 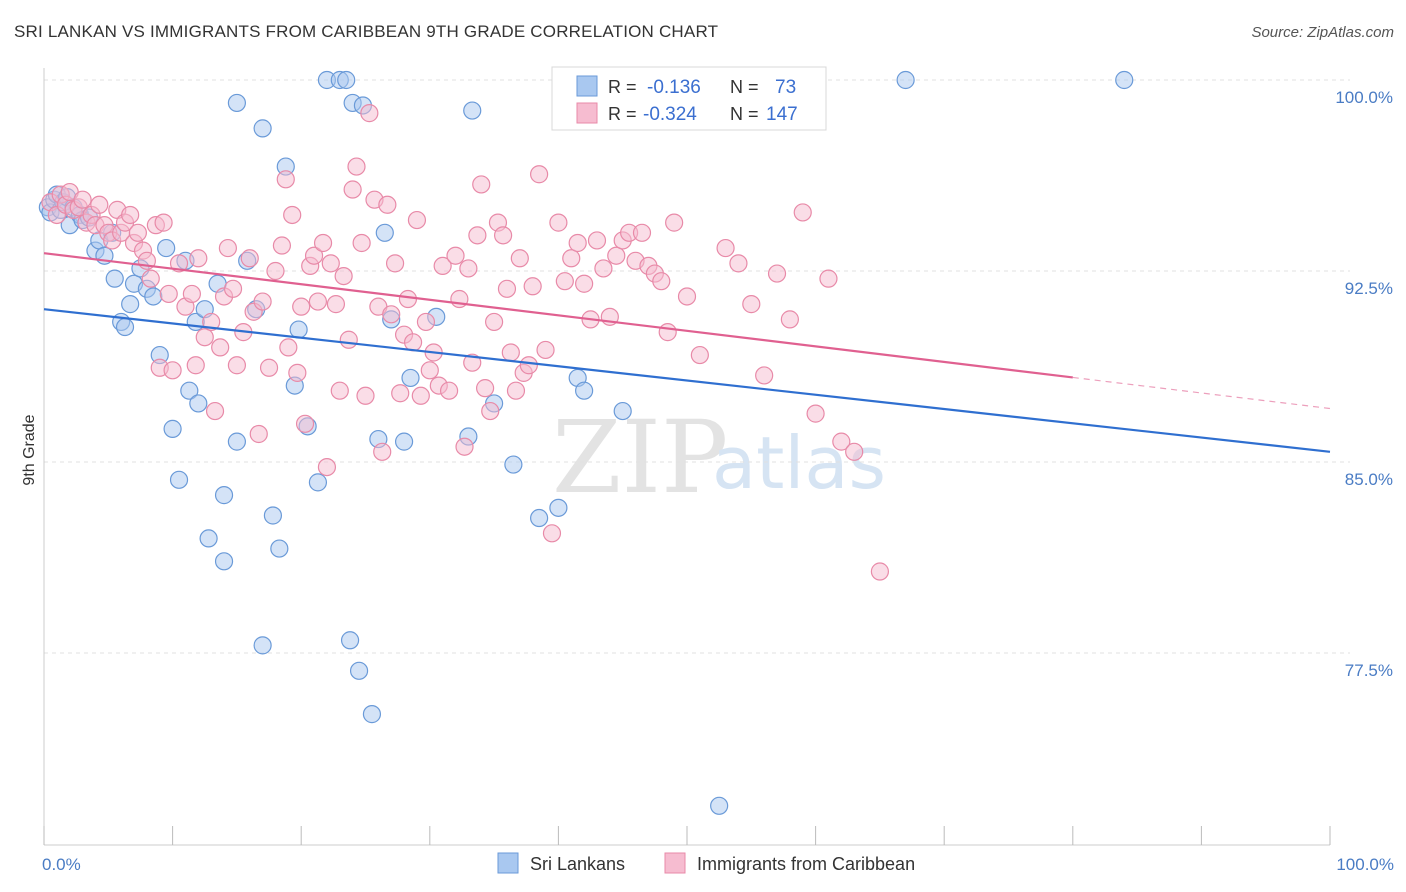 I want to click on legend-pink-swatch, so click(x=587, y=113).